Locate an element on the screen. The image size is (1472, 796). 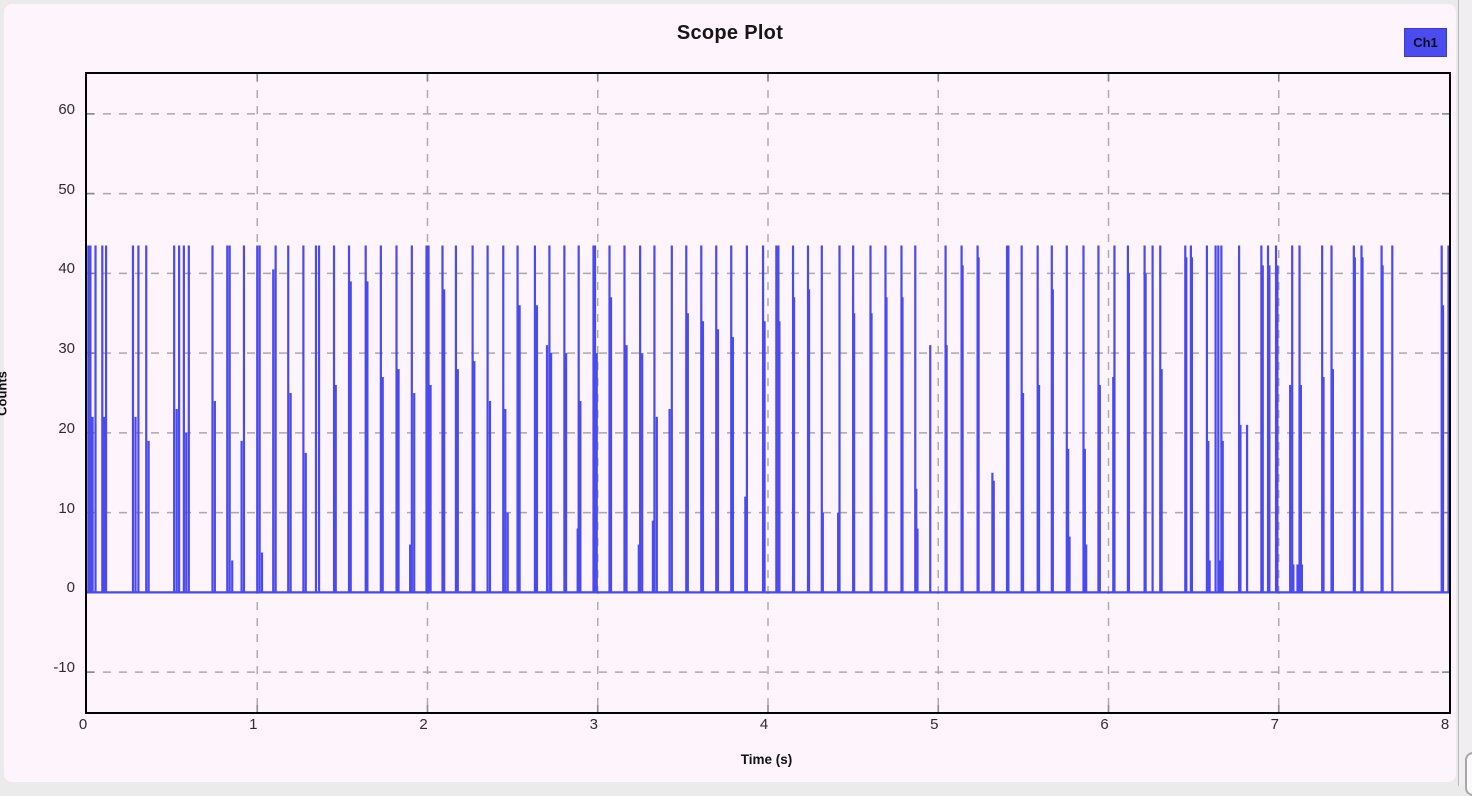
y-tick-label: 60 is located at coordinates (66, 109).